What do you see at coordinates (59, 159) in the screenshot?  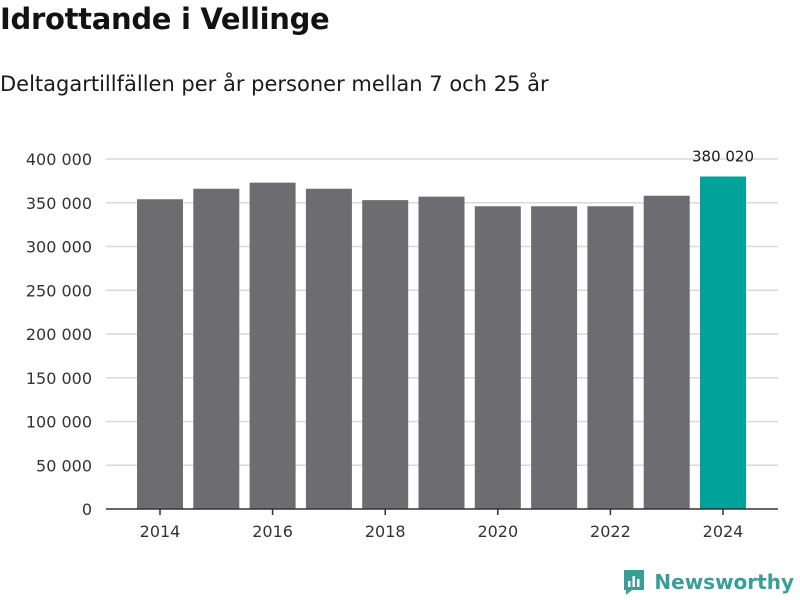 I see `y-tick-label: 400 000` at bounding box center [59, 159].